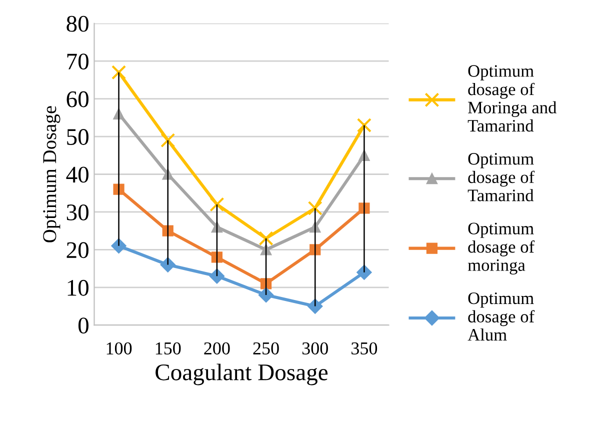 The height and width of the screenshot is (425, 589). I want to click on y-axis-title: Optimum Dosage, so click(51, 174).